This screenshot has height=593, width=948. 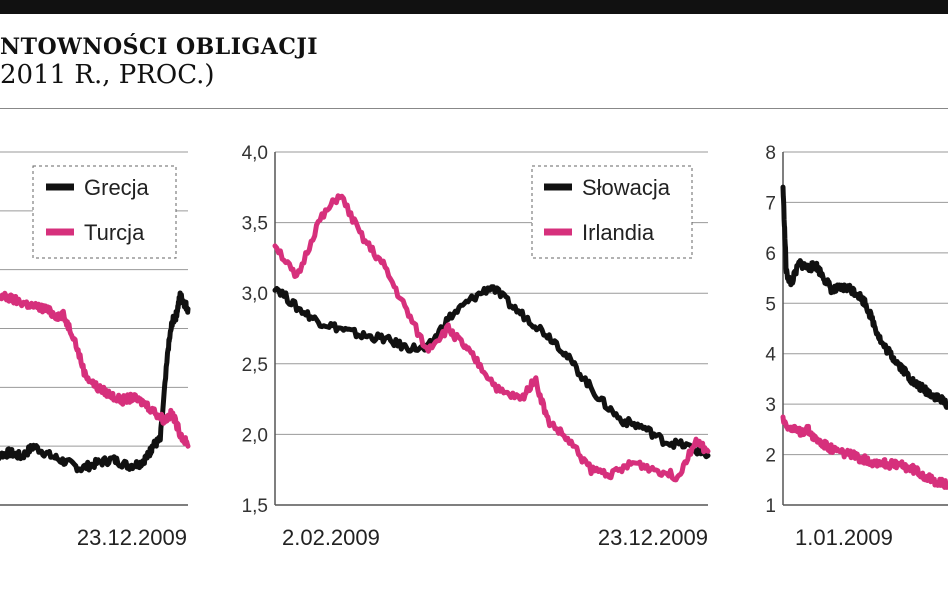 What do you see at coordinates (114, 232) in the screenshot?
I see `legend-label: Turcja` at bounding box center [114, 232].